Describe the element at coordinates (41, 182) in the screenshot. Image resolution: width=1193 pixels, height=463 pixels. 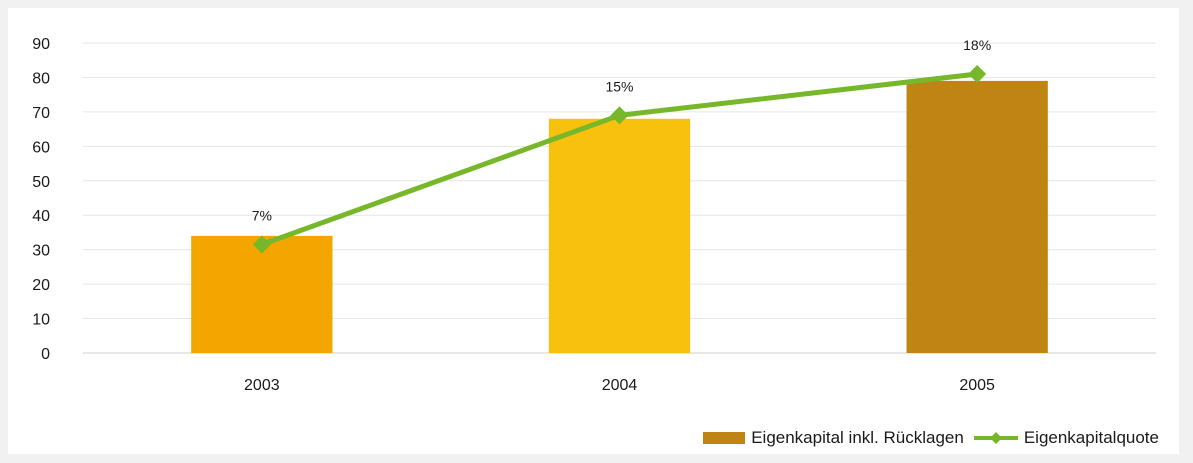
I see `y-tick-label: 50` at that location.